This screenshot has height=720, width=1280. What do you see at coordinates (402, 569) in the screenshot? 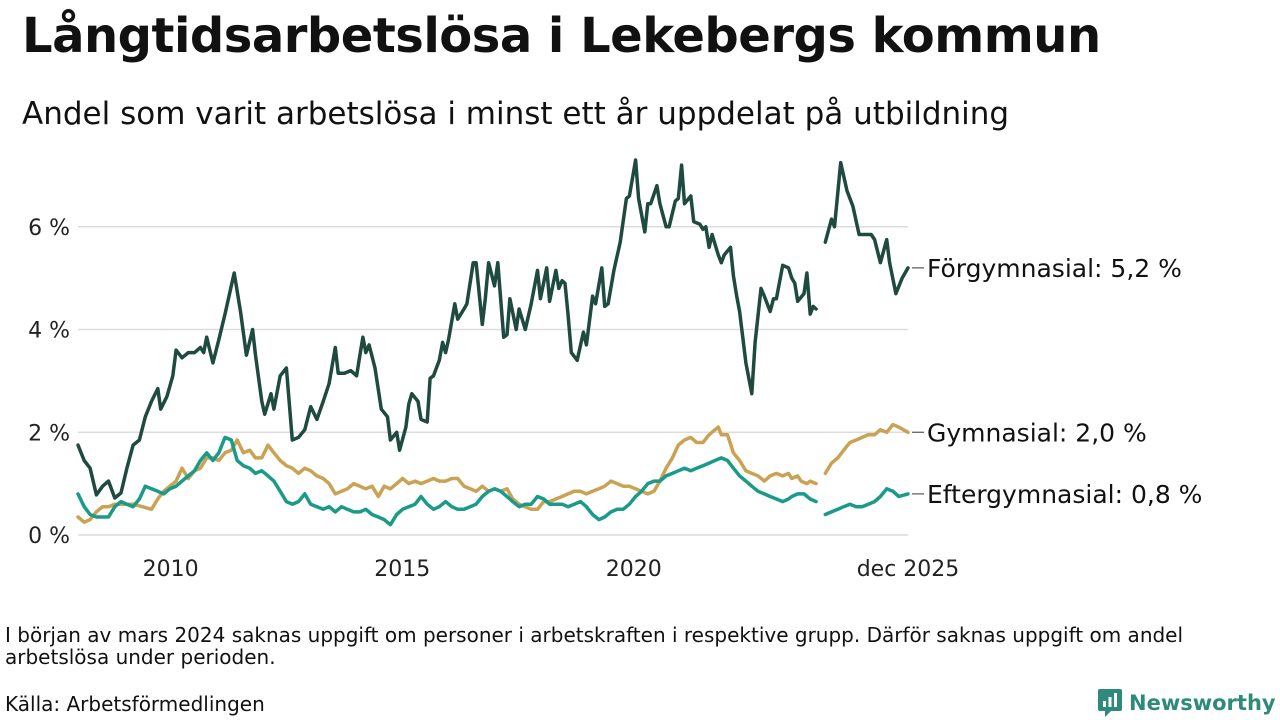
I see `x-tick-label: 2015` at bounding box center [402, 569].